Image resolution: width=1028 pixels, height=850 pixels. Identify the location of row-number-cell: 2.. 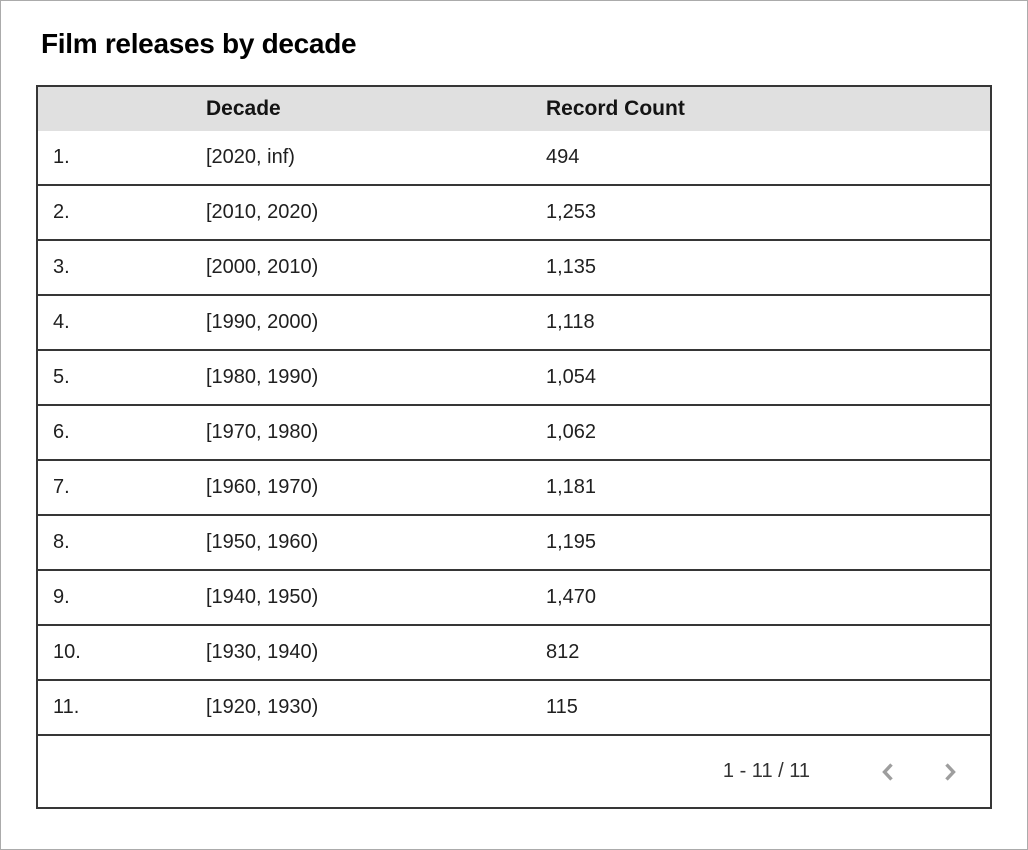
(61, 212).